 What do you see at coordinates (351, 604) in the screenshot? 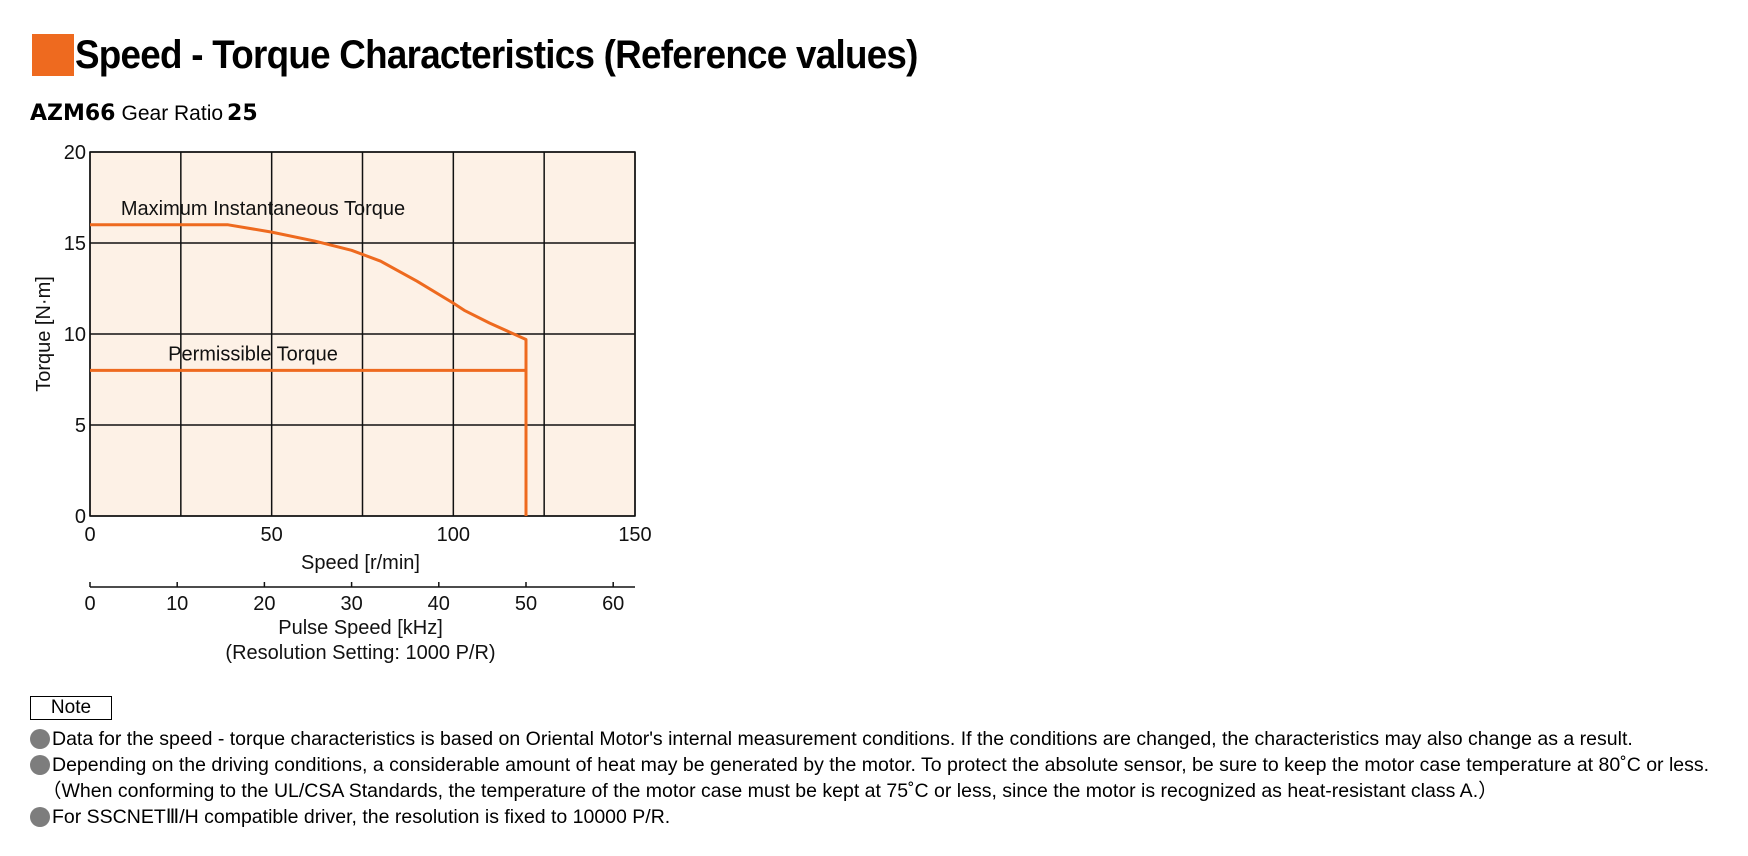
I see `pulse-speed-tick-label: 30` at bounding box center [351, 604].